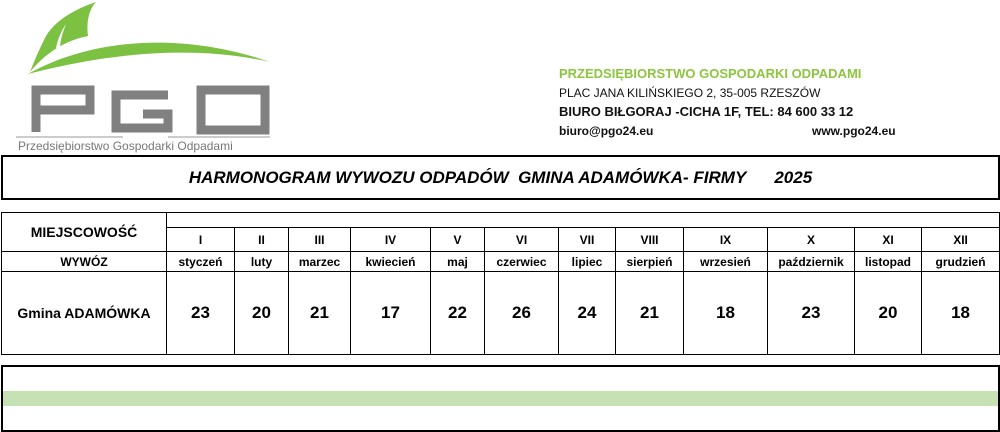 This screenshot has height=432, width=1000. What do you see at coordinates (200, 239) in the screenshot?
I see `month-roman: I` at bounding box center [200, 239].